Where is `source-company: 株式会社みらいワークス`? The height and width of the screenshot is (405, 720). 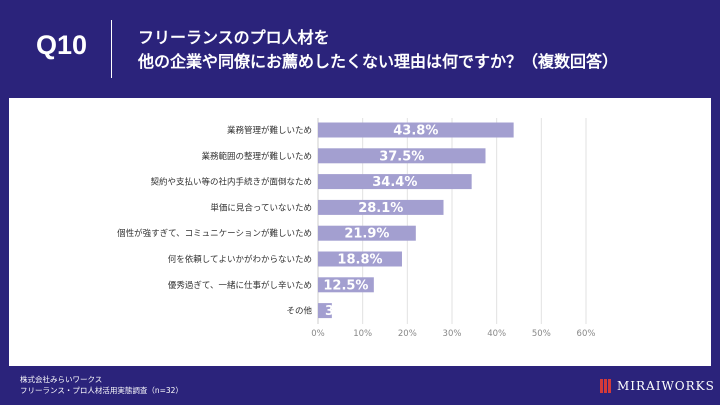
source-company: 株式会社みらいワークス is located at coordinates (61, 379).